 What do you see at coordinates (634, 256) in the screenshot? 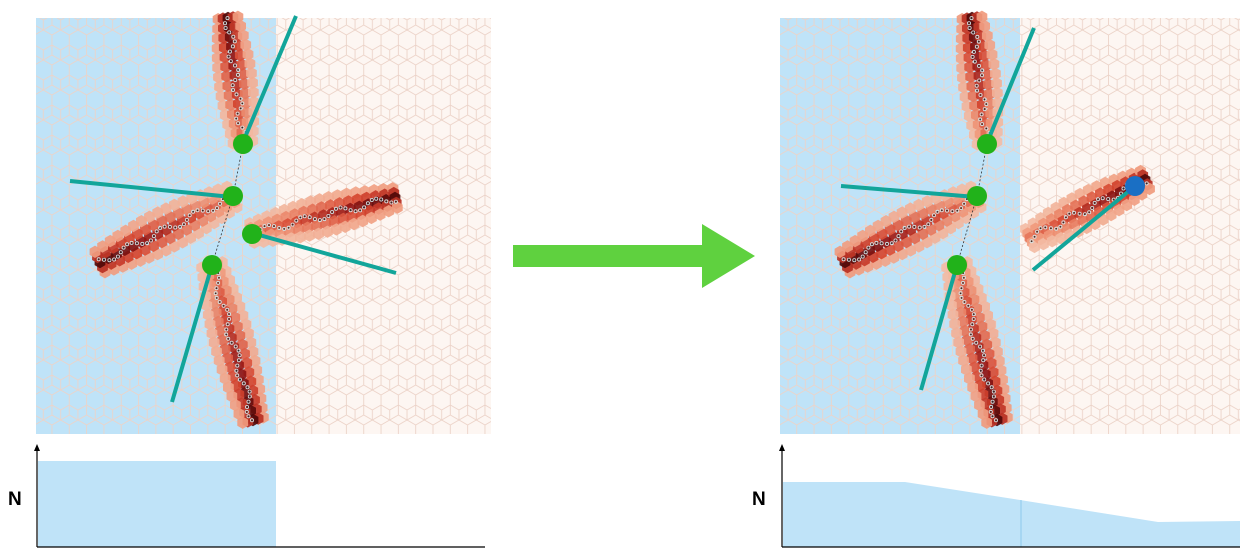
I see `right-arrow-icon` at bounding box center [634, 256].